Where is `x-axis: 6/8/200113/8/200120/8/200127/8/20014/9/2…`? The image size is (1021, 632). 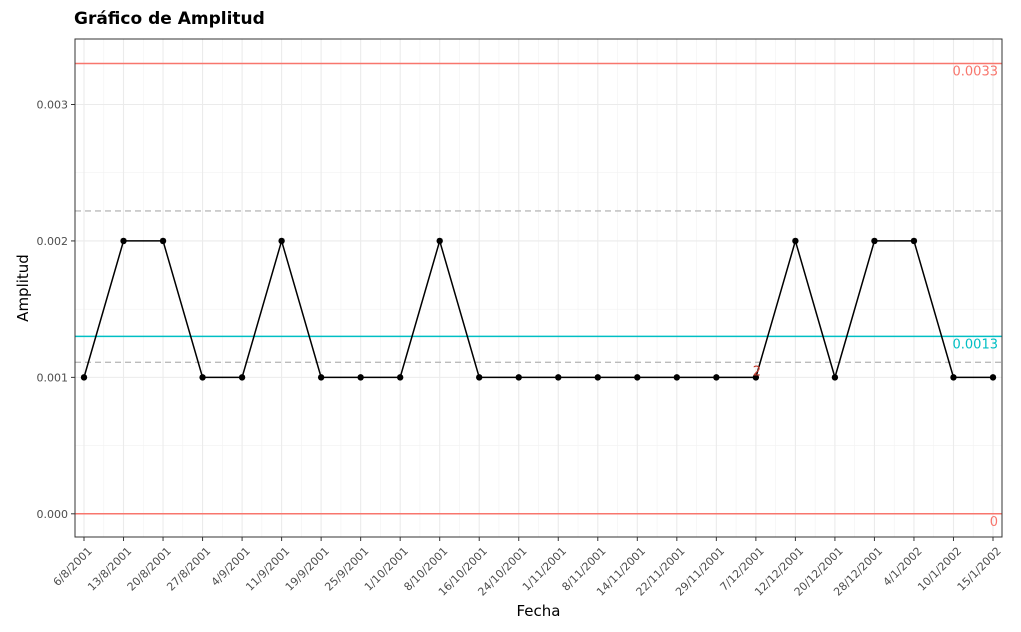 x-axis: 6/8/200113/8/200120/8/200127/8/20014/9/2… is located at coordinates (527, 568).